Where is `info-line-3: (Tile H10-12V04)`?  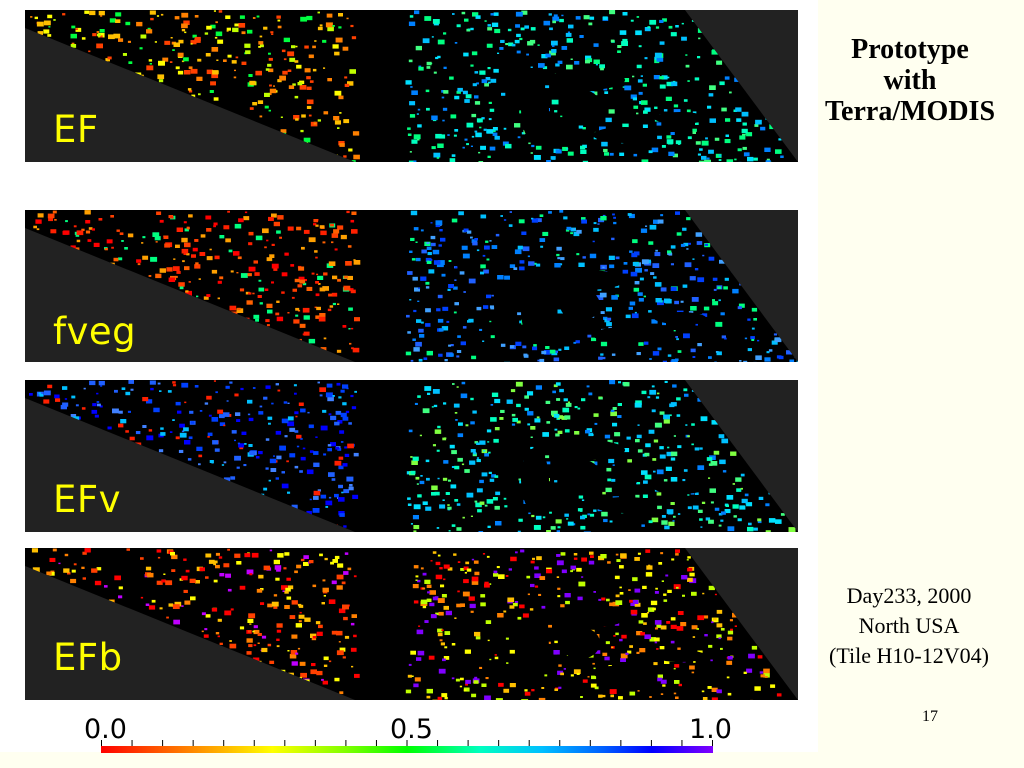 info-line-3: (Tile H10-12V04) is located at coordinates (909, 655).